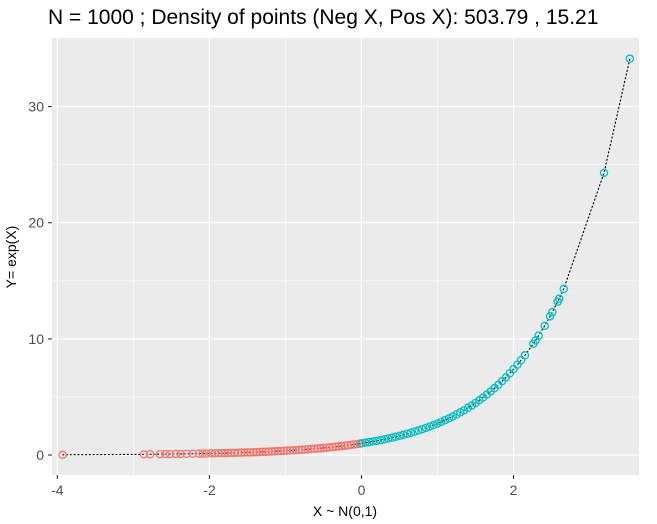 This screenshot has height=524, width=657. Describe the element at coordinates (211, 449) in the screenshot. I see `series-group` at that location.